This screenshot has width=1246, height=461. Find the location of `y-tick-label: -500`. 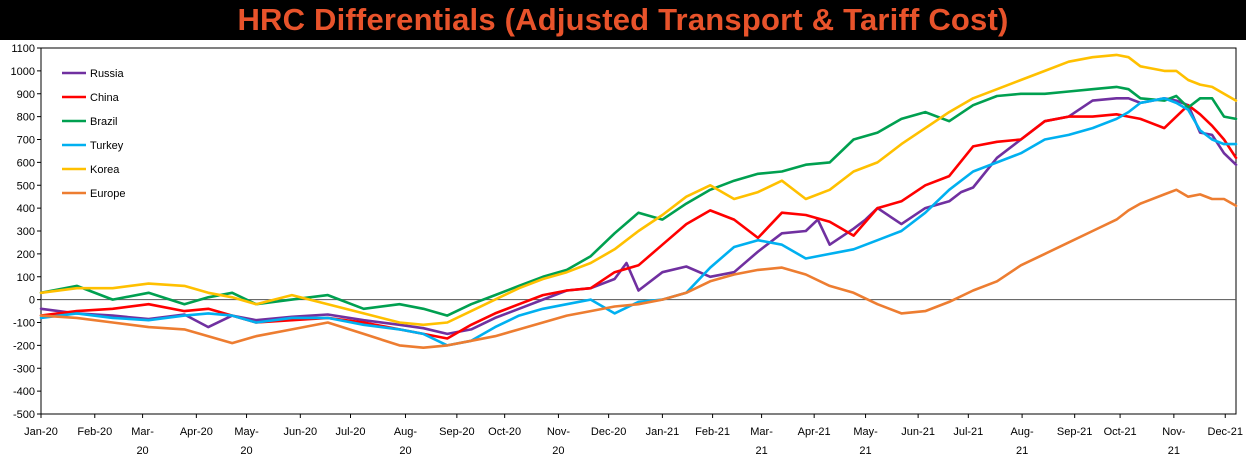

y-tick-label: -500 is located at coordinates (24, 415).